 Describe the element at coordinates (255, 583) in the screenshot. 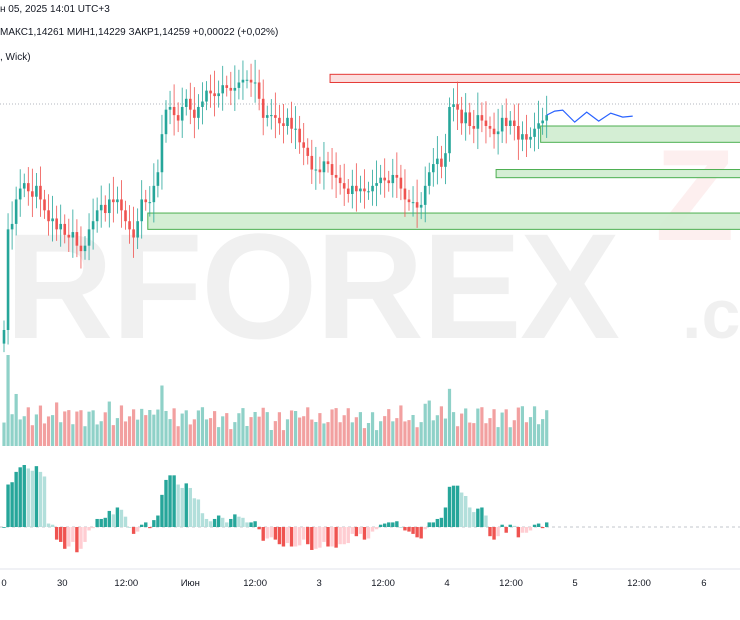

I see `x-tick-label: 12:00` at that location.